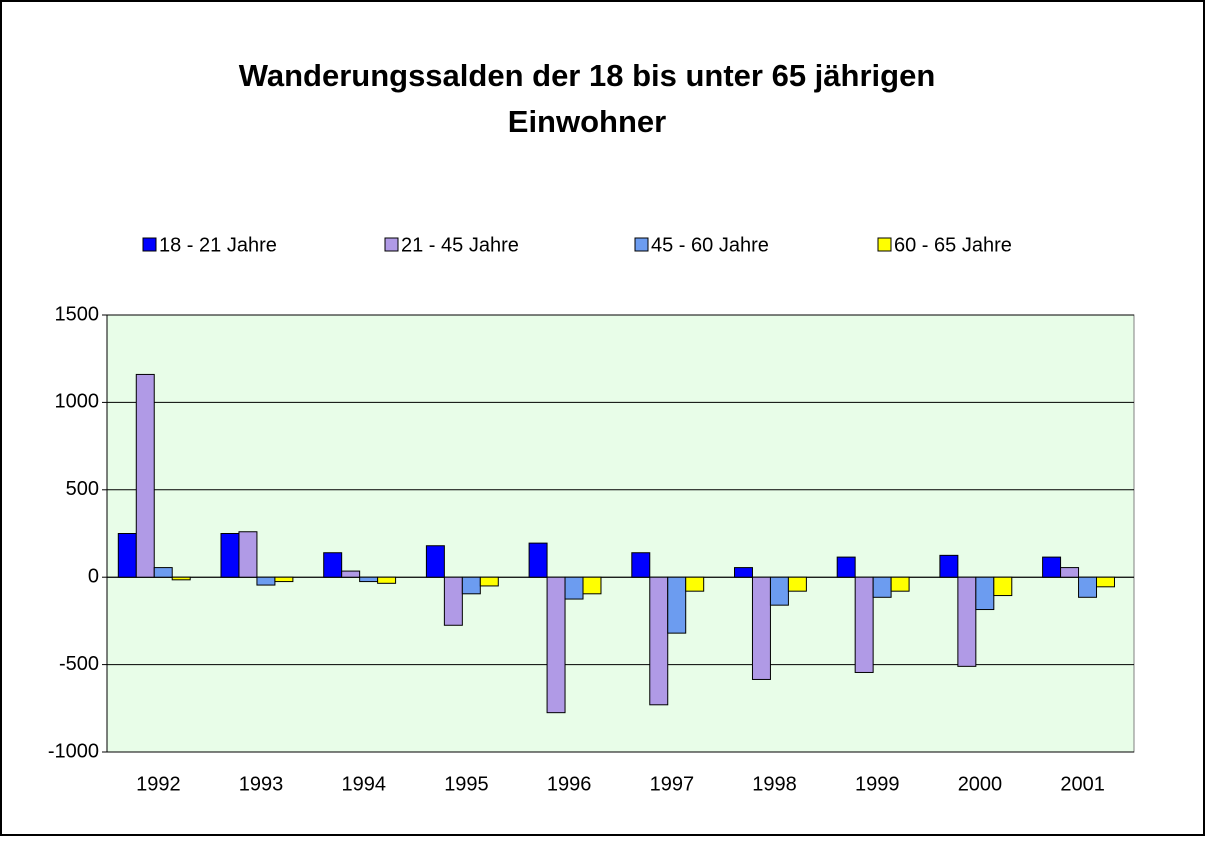 The image size is (1205, 841). What do you see at coordinates (77, 314) in the screenshot?
I see `y-tick-label: 1500` at bounding box center [77, 314].